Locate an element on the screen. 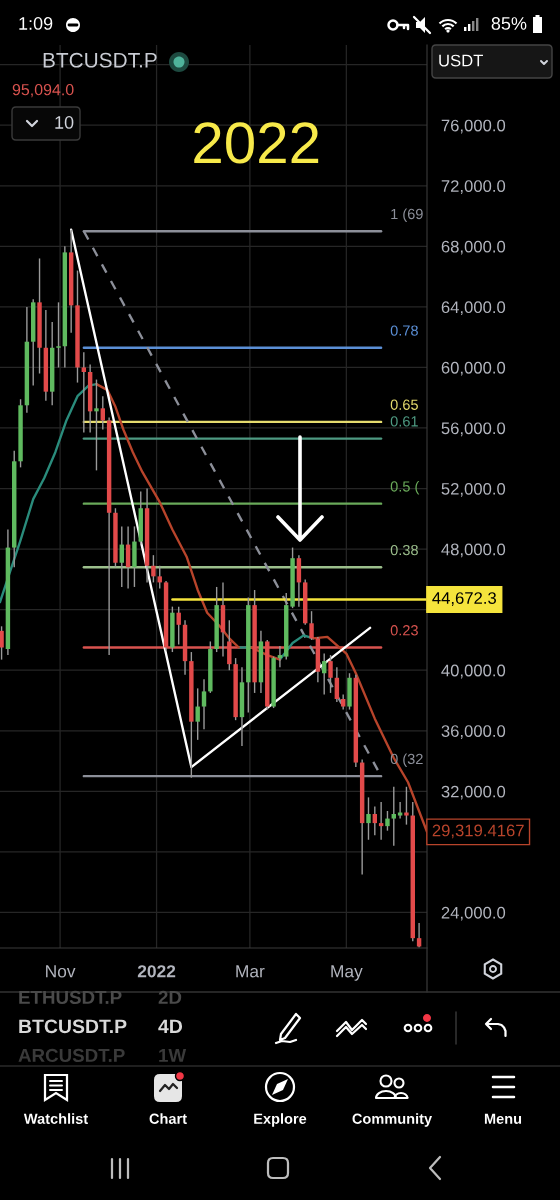 The image size is (560, 1200). text: USDT is located at coordinates (461, 60).